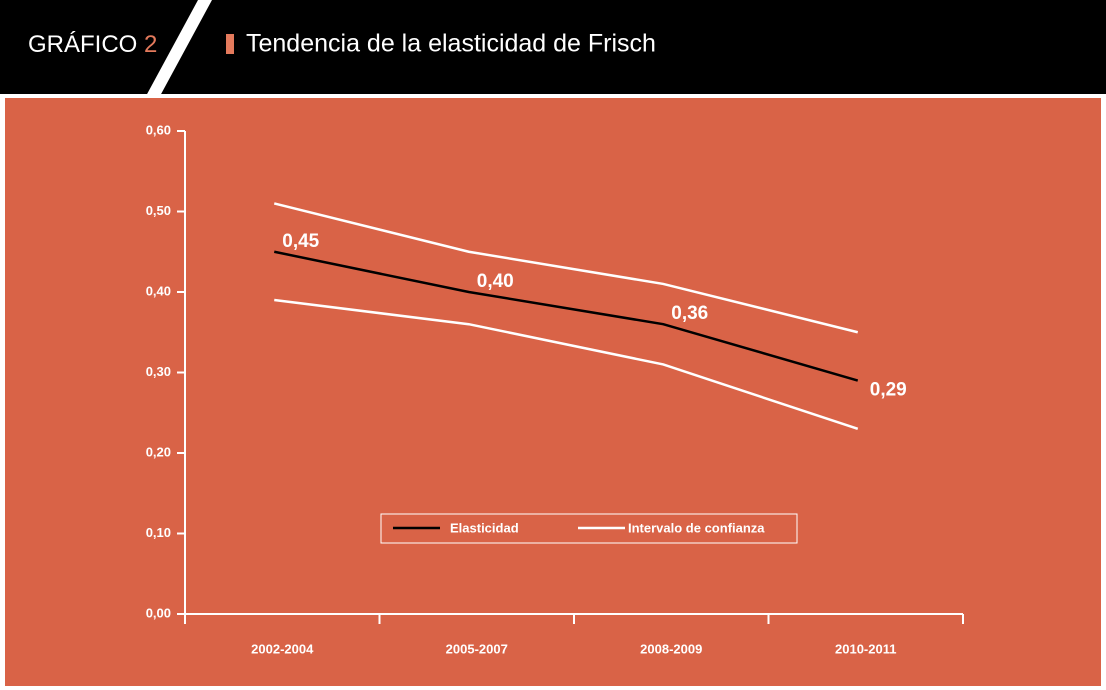 The image size is (1106, 690). What do you see at coordinates (865, 648) in the screenshot?
I see `x-tick-label: 2010-2011` at bounding box center [865, 648].